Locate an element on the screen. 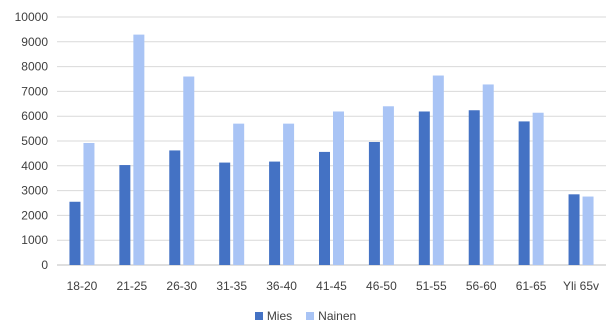 This screenshot has width=611, height=328. x-tick-label: 56-60 is located at coordinates (481, 286).